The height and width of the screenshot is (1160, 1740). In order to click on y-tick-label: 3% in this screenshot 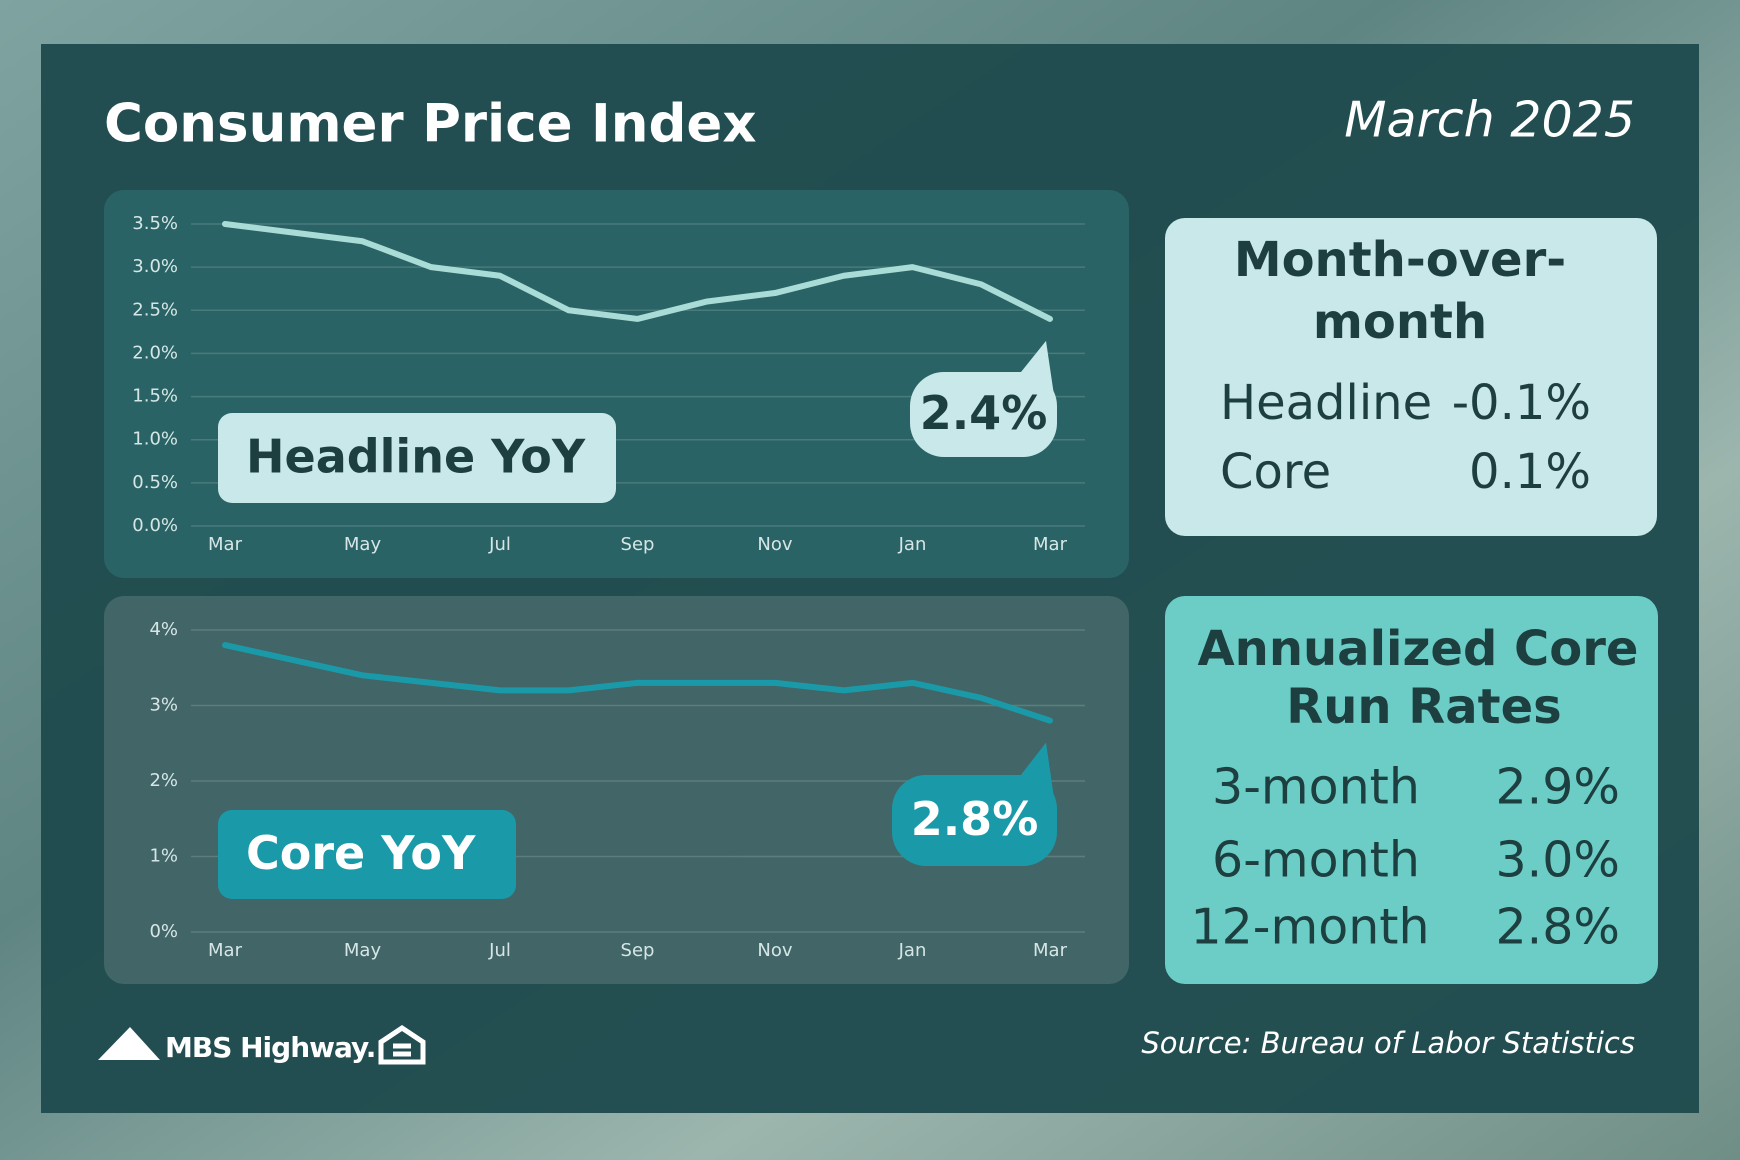, I will do `click(163, 705)`.